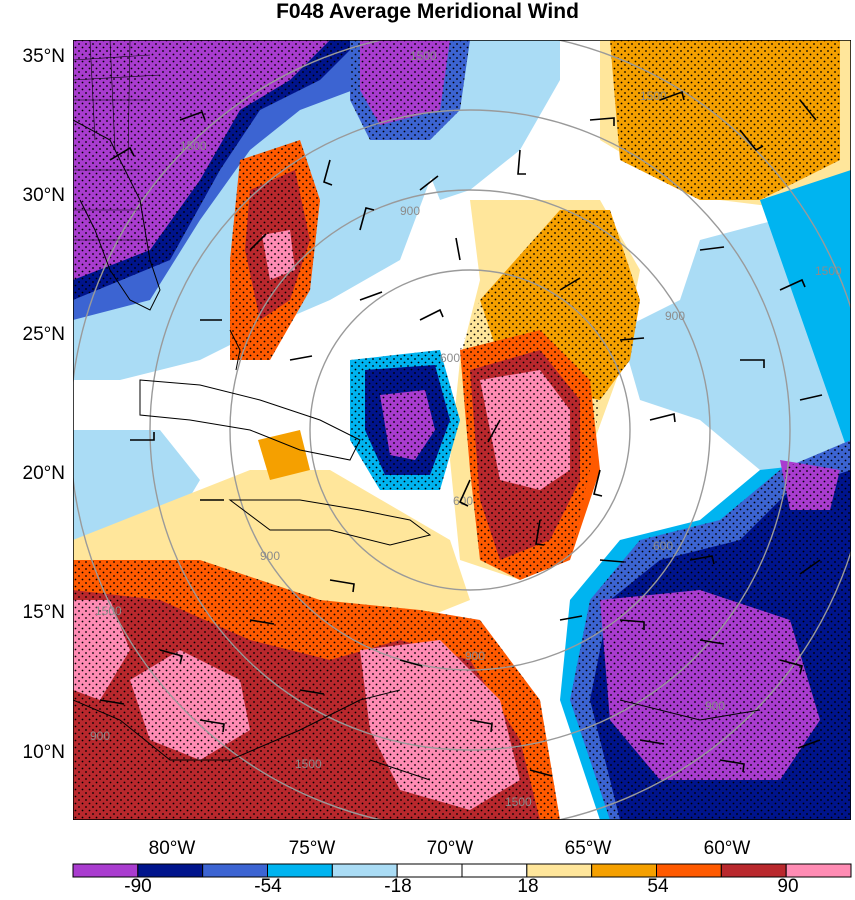 This screenshot has height=900, width=855. What do you see at coordinates (818, 870) in the screenshot?
I see `colorbar-swatch` at bounding box center [818, 870].